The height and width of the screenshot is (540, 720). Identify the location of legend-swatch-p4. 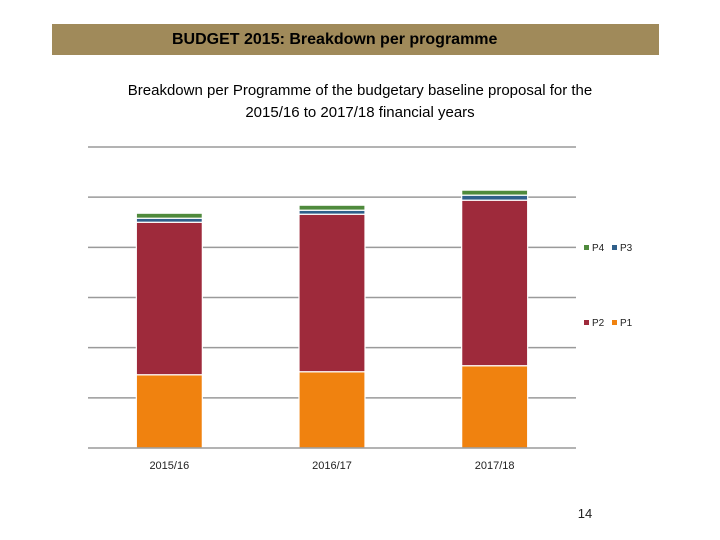
(586, 247).